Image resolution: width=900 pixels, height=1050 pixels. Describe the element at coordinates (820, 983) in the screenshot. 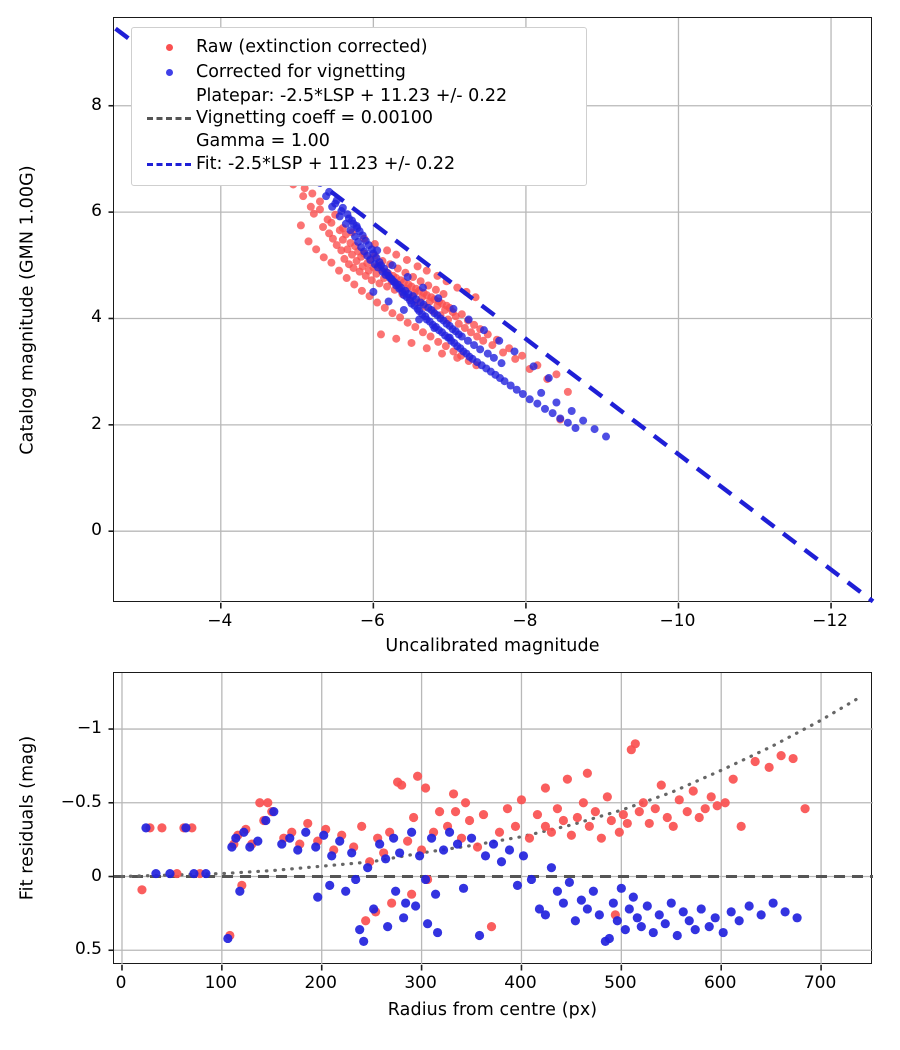

I see `bottom-x-tick-label: 700` at that location.